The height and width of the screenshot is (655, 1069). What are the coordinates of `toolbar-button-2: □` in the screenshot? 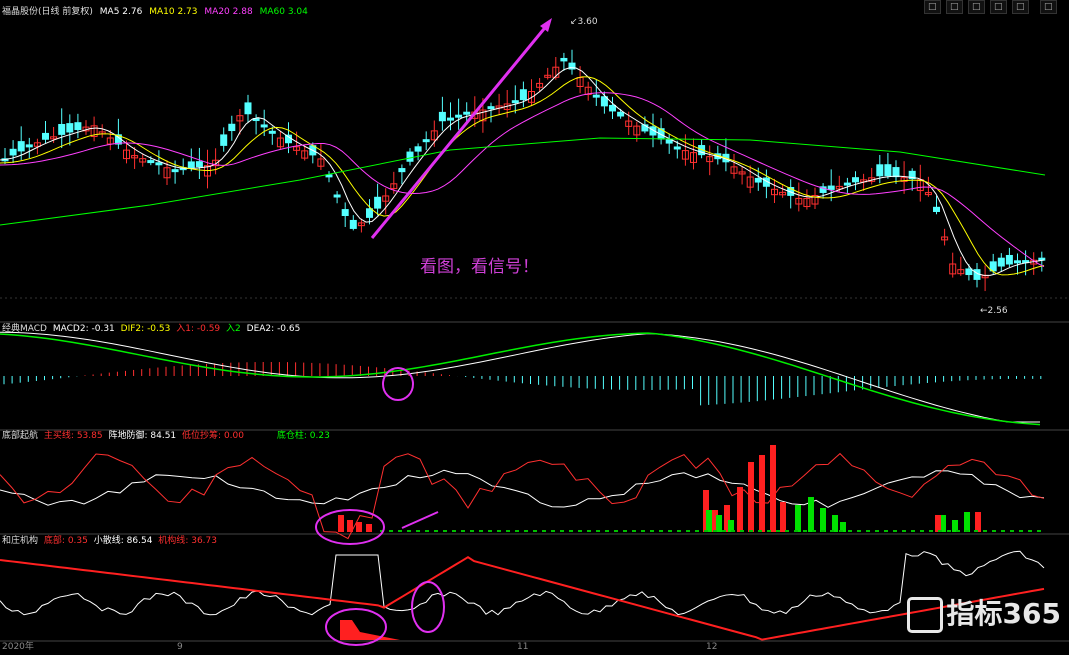 It's located at (954, 7).